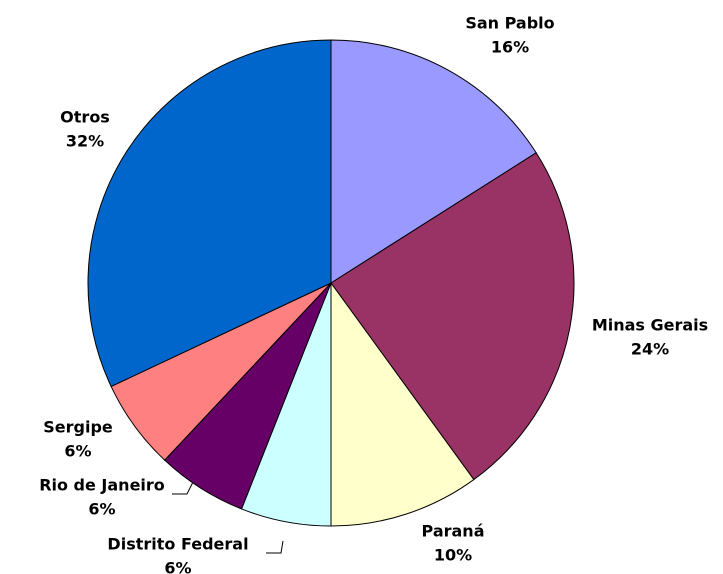 The height and width of the screenshot is (574, 723). I want to click on slice-value-label: 16%, so click(510, 47).